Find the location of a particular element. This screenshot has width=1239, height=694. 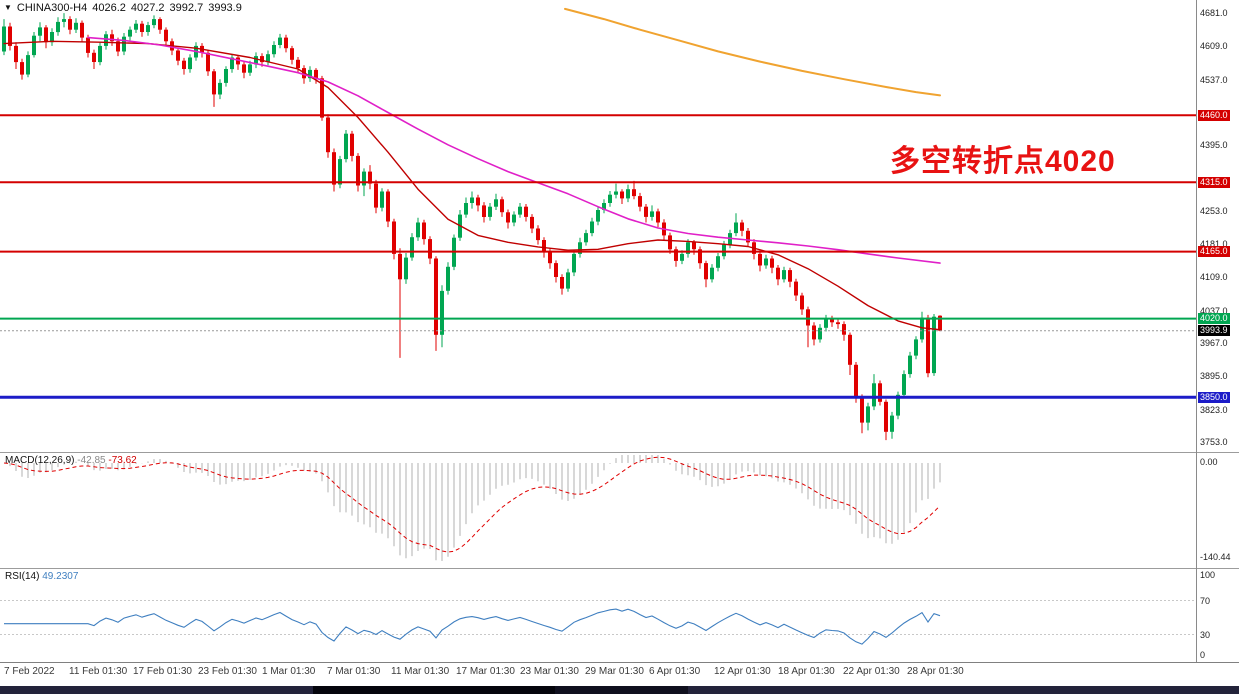

separator-macd-rsi is located at coordinates (619, 568).